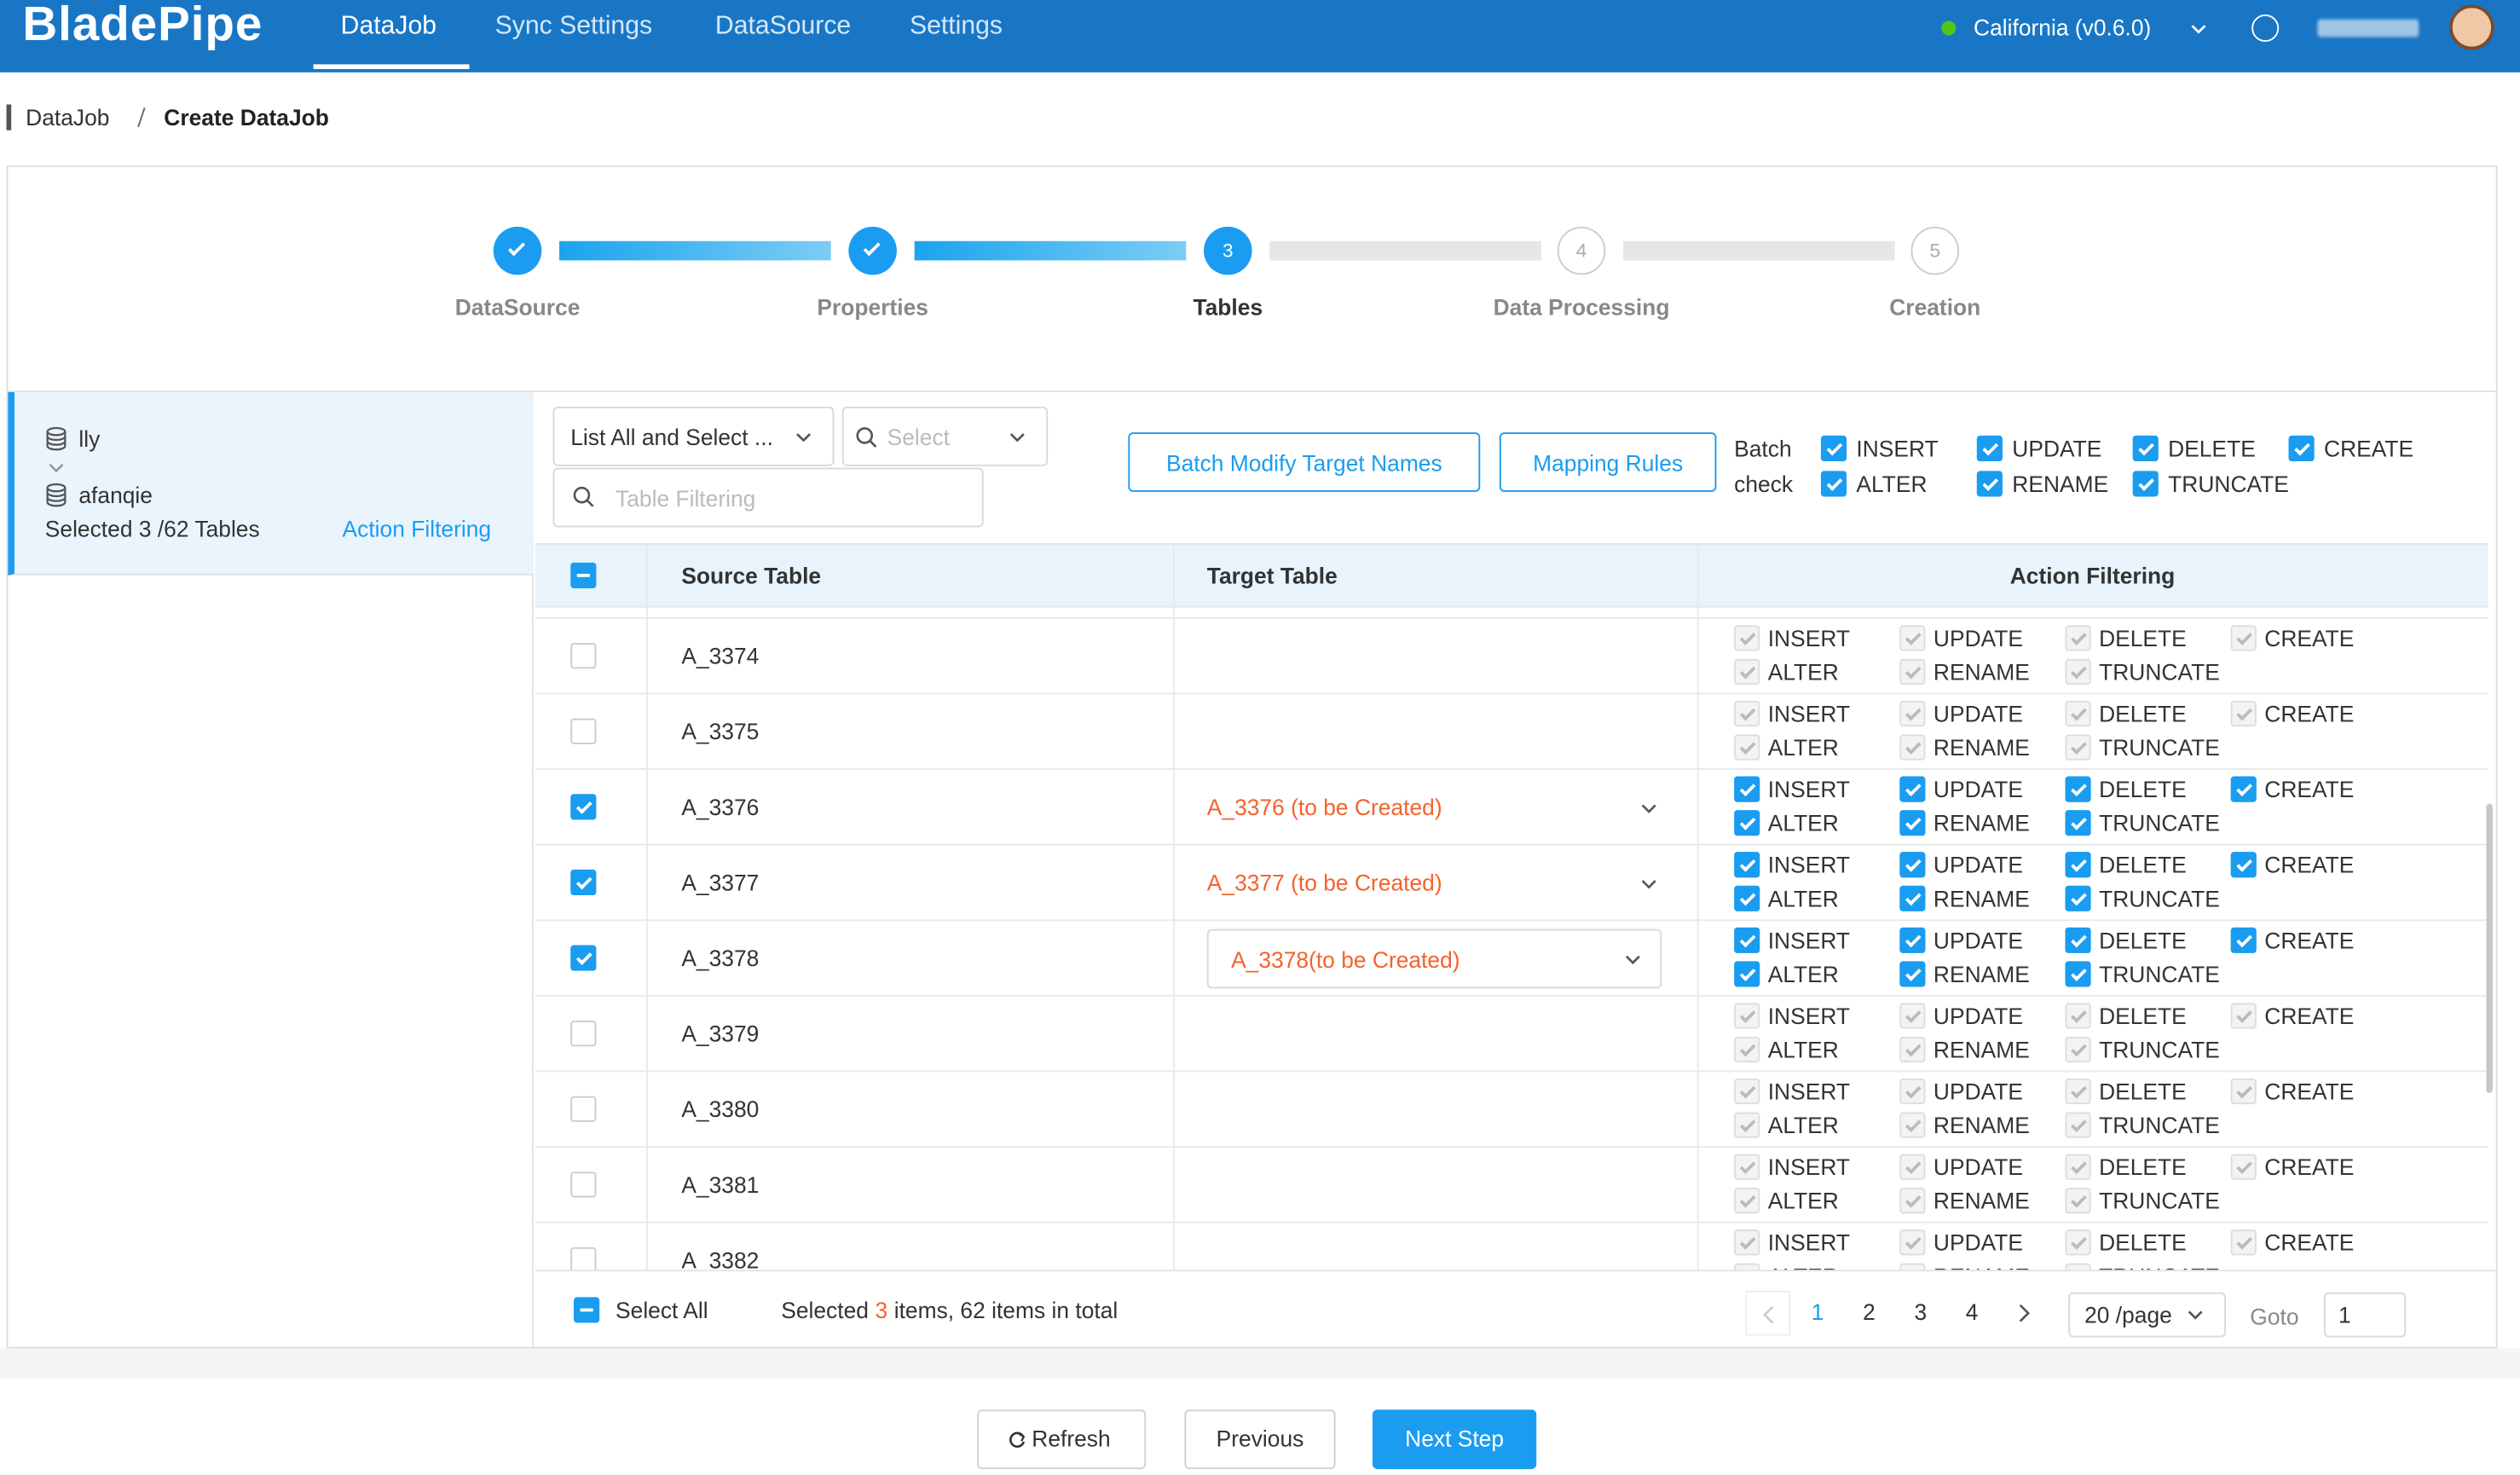 This screenshot has height=1475, width=2520. Describe the element at coordinates (1972, 1312) in the screenshot. I see `page-number: 4` at that location.